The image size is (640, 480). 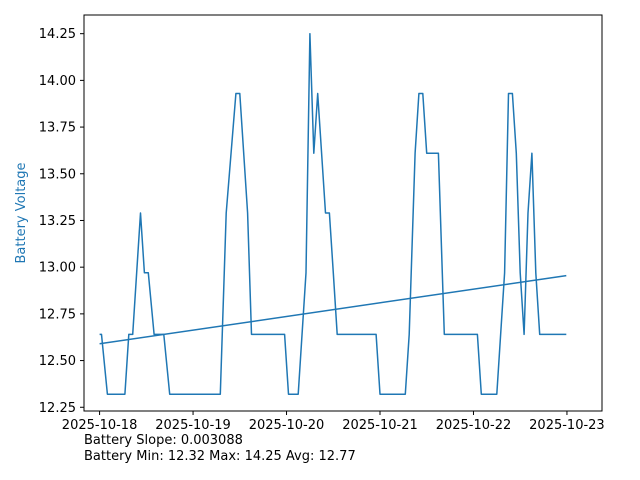 I want to click on y-tick-label: 12.75, so click(x=57, y=314).